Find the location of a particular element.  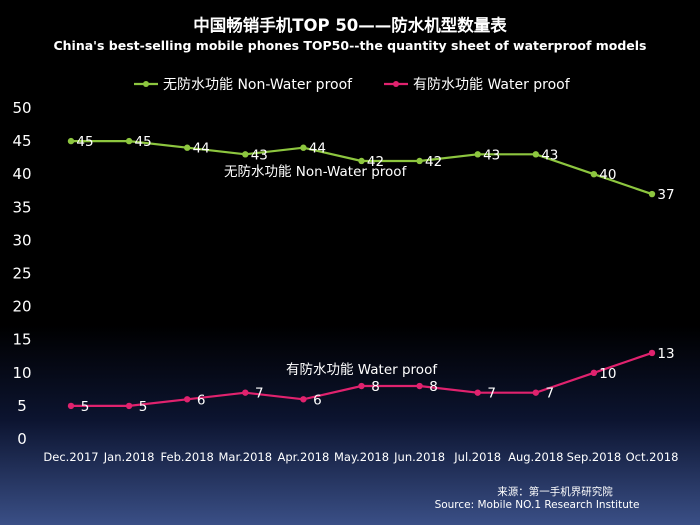

series-annotations: 无防水功能 Non-Water proof 有防水功能 Water proof is located at coordinates (331, 271).